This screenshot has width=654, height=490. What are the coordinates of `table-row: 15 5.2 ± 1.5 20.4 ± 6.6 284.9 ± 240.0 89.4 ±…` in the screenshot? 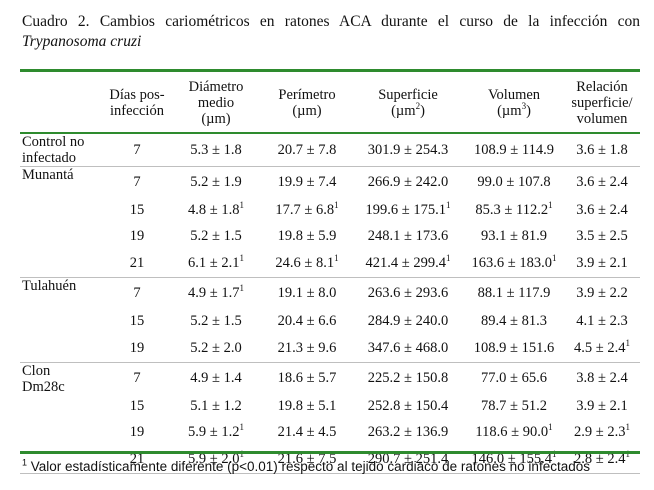 It's located at (330, 321).